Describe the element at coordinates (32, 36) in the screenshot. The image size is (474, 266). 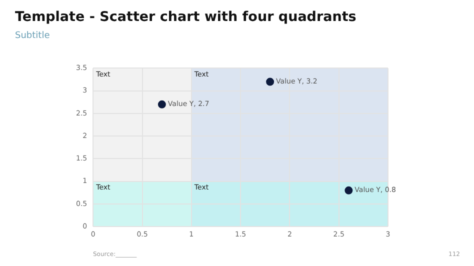
I see `chart-subtitle: Subtitle` at that location.